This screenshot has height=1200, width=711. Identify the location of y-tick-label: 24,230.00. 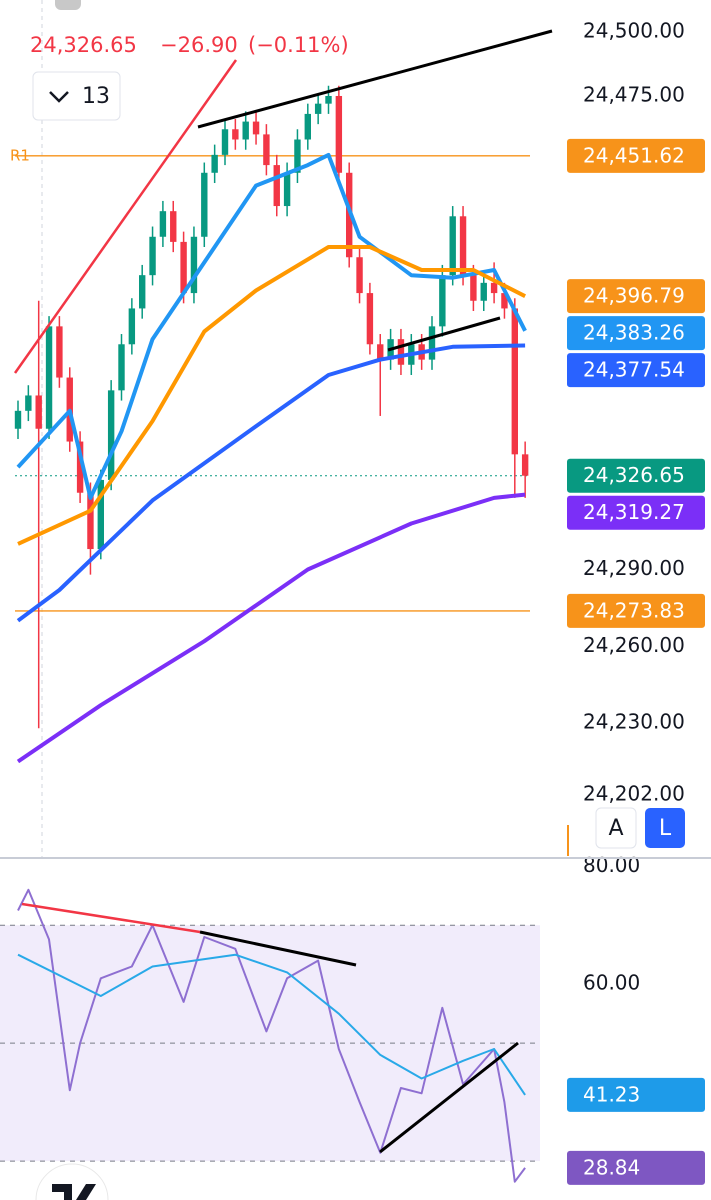
(634, 722).